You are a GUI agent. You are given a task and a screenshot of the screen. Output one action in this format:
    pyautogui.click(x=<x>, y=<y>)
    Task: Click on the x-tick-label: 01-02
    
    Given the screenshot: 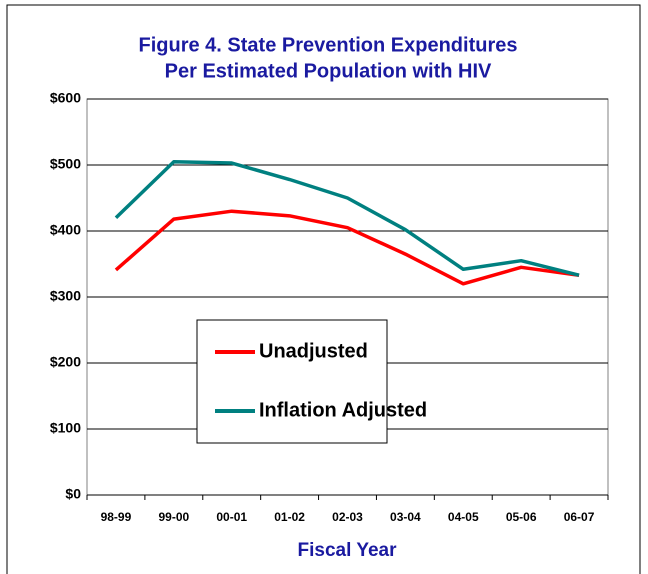 What is the action you would take?
    pyautogui.click(x=289, y=517)
    